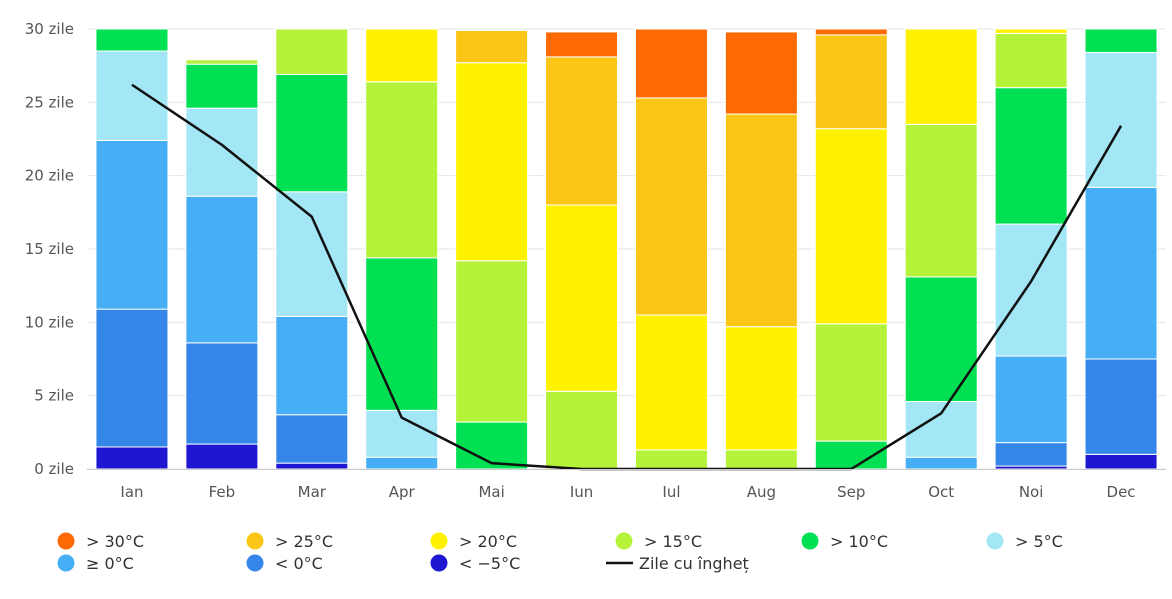 The height and width of the screenshot is (599, 1172). What do you see at coordinates (659, 541) in the screenshot?
I see `legend-item: > 15°C` at bounding box center [659, 541].